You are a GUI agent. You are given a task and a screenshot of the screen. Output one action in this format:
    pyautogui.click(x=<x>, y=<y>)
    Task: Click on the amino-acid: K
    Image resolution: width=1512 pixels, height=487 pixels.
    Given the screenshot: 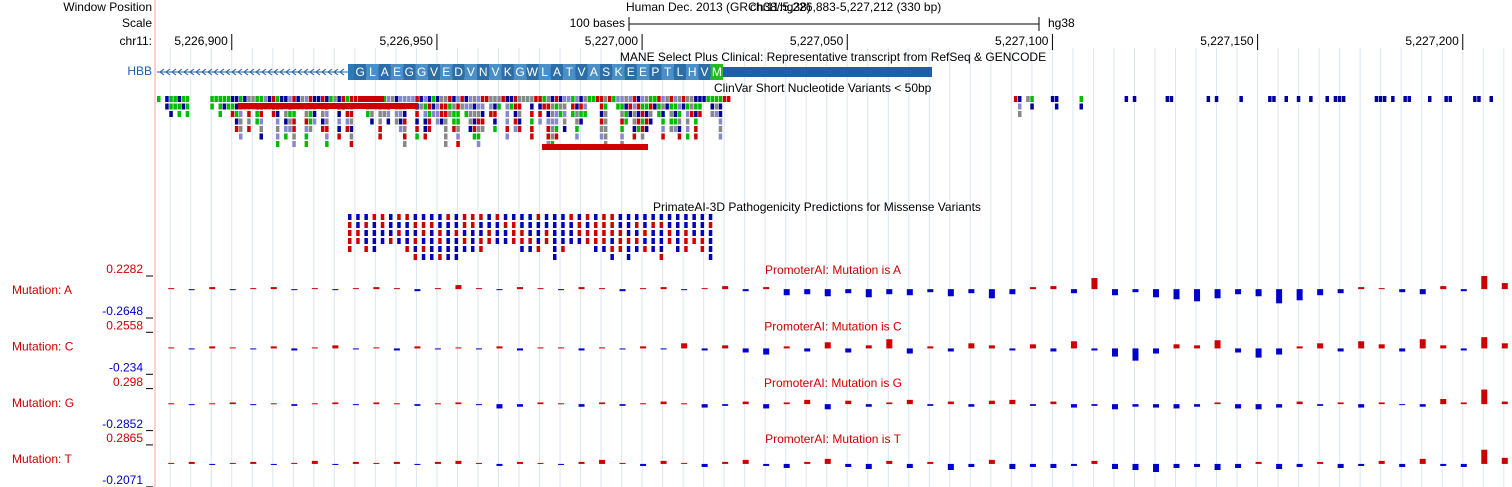 What is the action you would take?
    pyautogui.click(x=618, y=72)
    